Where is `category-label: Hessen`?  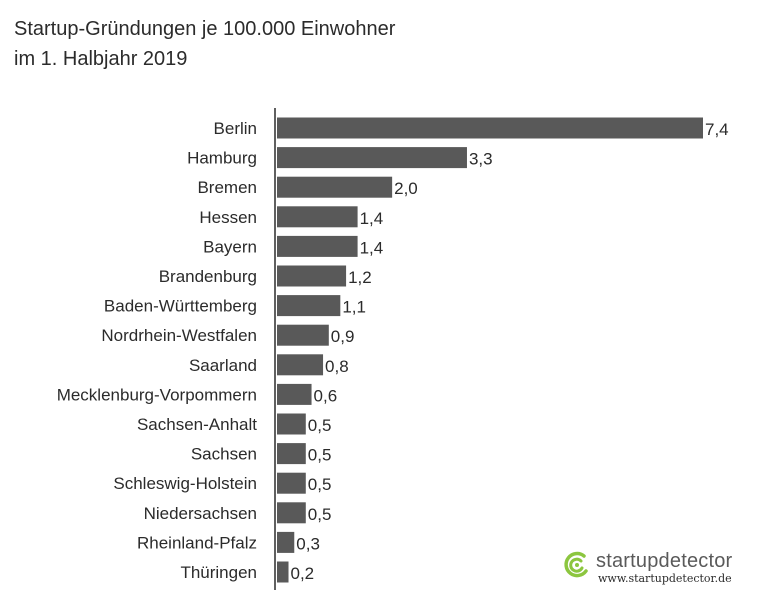 category-label: Hessen is located at coordinates (228, 217).